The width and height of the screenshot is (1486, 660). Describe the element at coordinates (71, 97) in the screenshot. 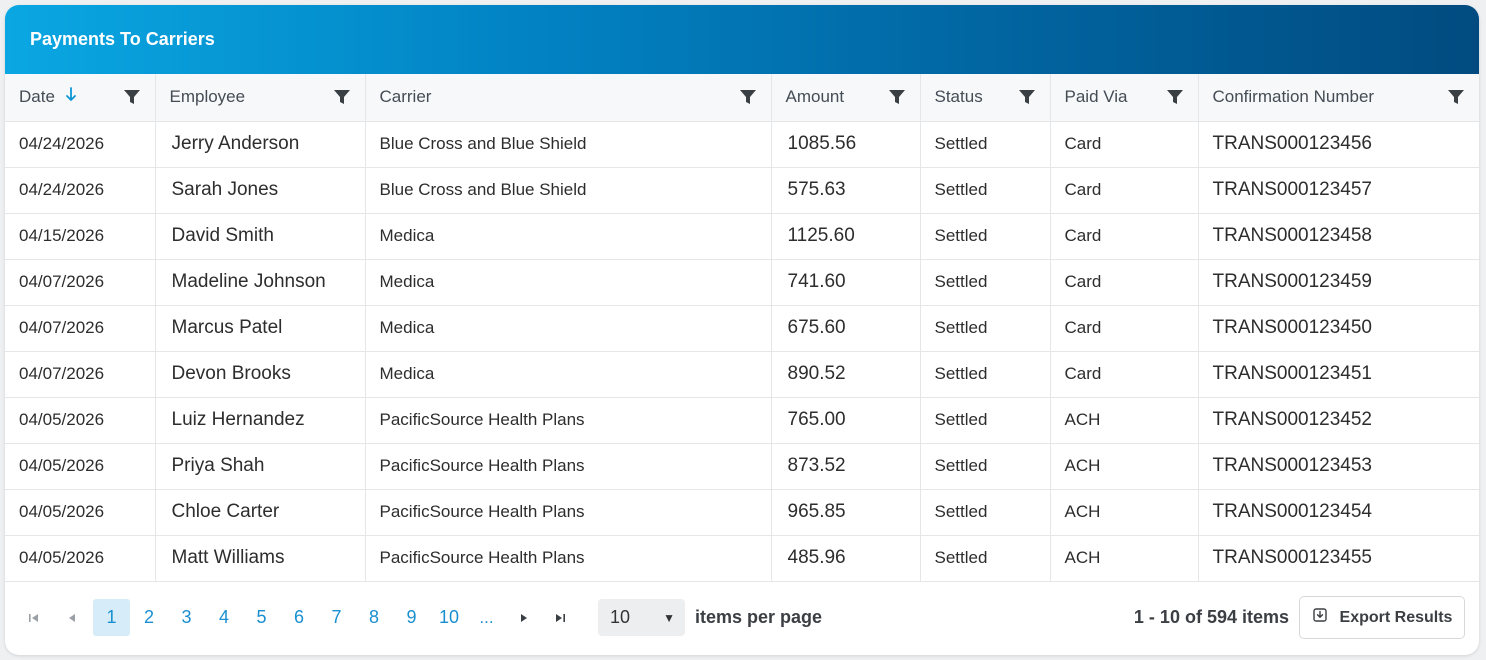

I see `arrow-down-icon` at that location.